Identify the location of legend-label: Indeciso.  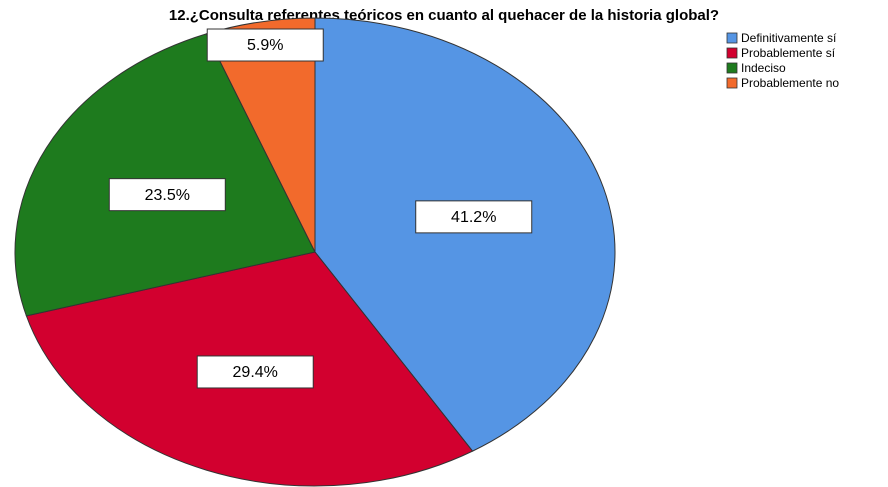
(763, 68).